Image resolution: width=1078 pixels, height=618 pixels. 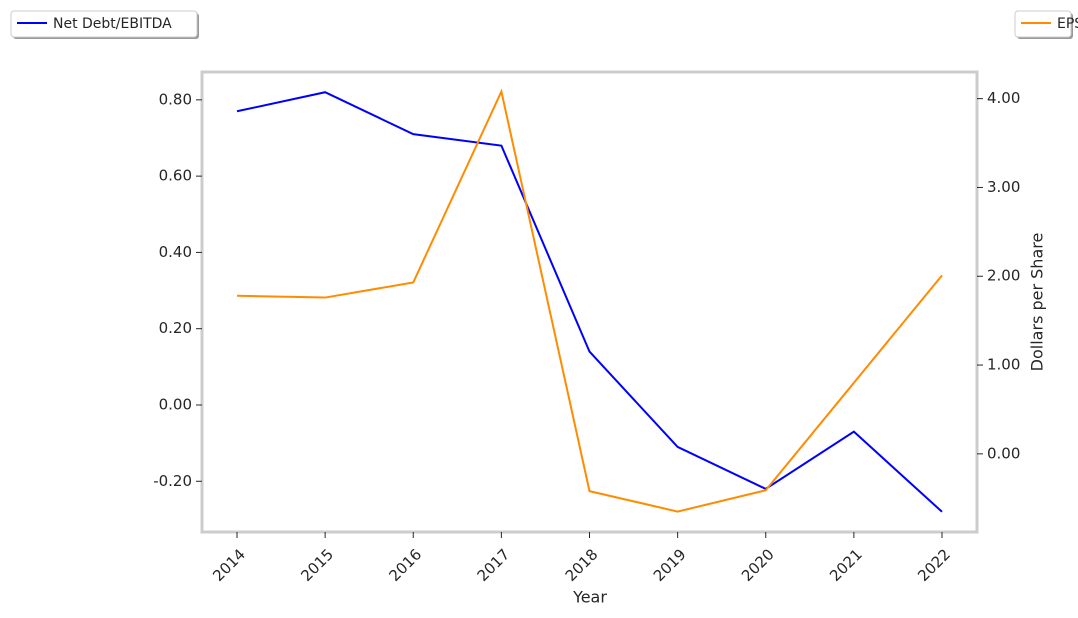 I want to click on y-tick-label: 0.00, so click(x=175, y=404).